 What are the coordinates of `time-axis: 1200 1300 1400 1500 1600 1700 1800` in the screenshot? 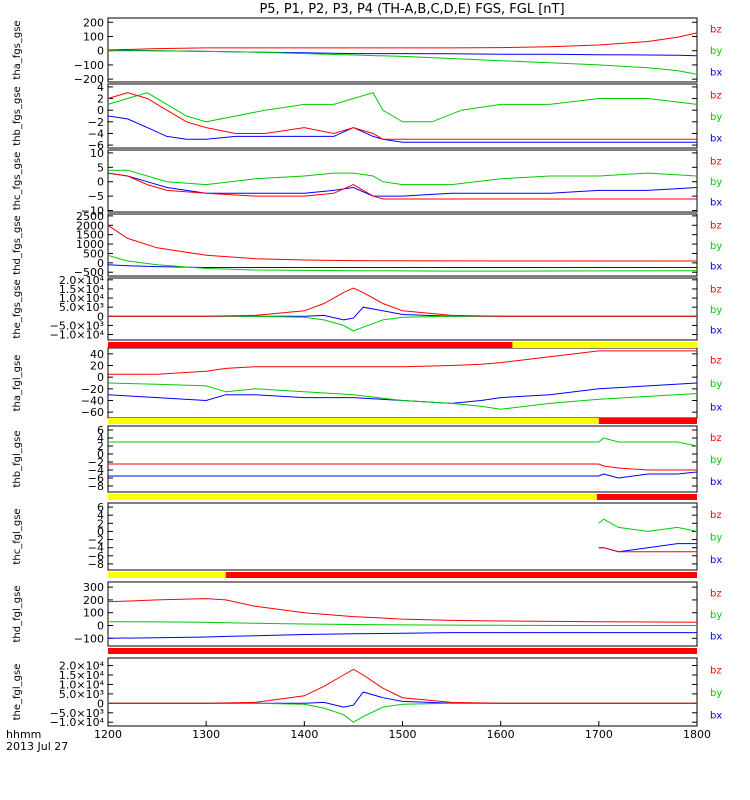 It's located at (402, 731).